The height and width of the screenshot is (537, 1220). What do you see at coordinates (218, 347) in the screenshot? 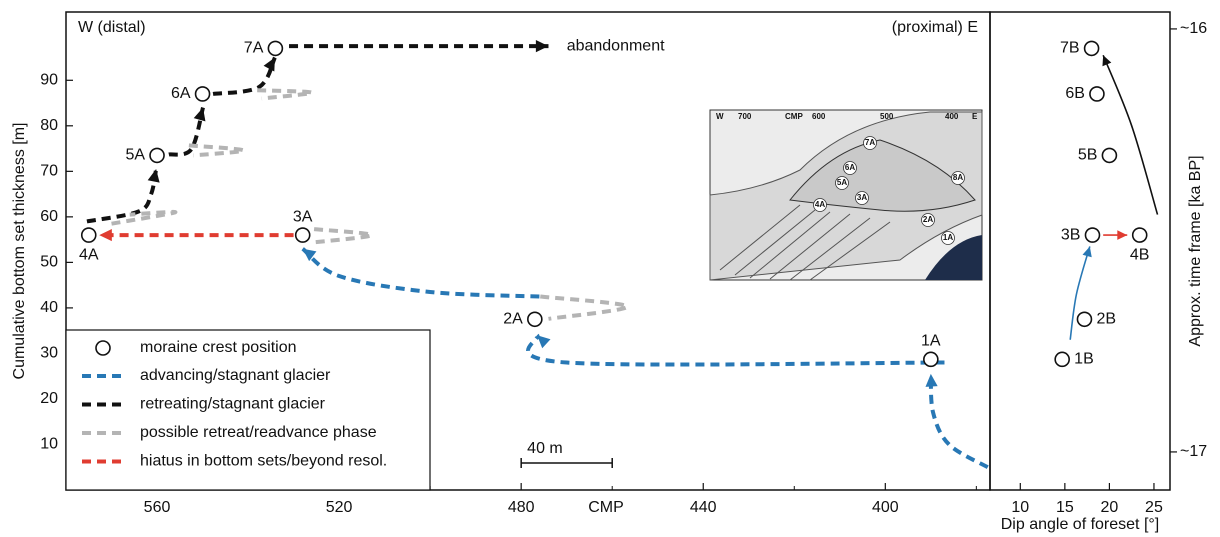
I see `legend-label: moraine crest position` at bounding box center [218, 347].